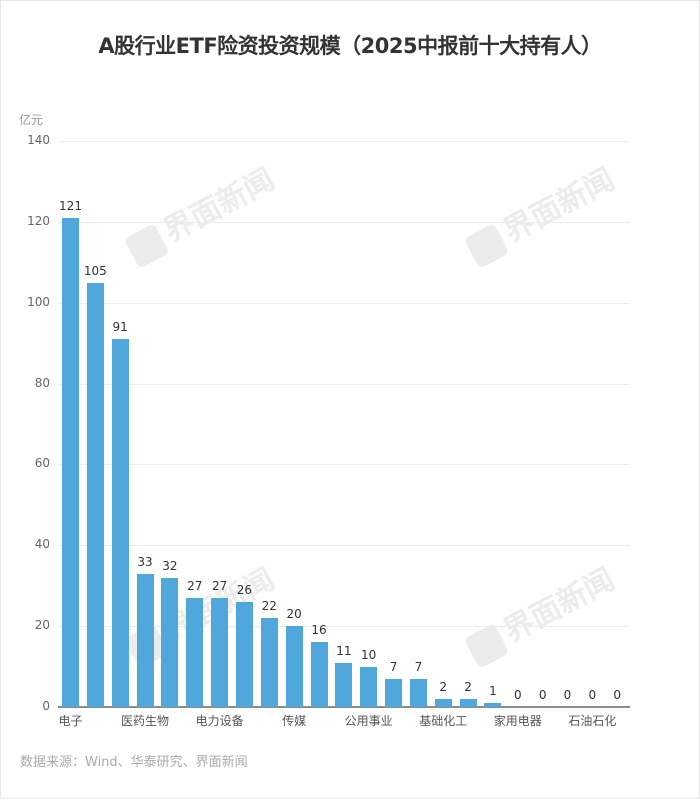 This screenshot has width=700, height=799. I want to click on bar-value-label: 10, so click(369, 654).